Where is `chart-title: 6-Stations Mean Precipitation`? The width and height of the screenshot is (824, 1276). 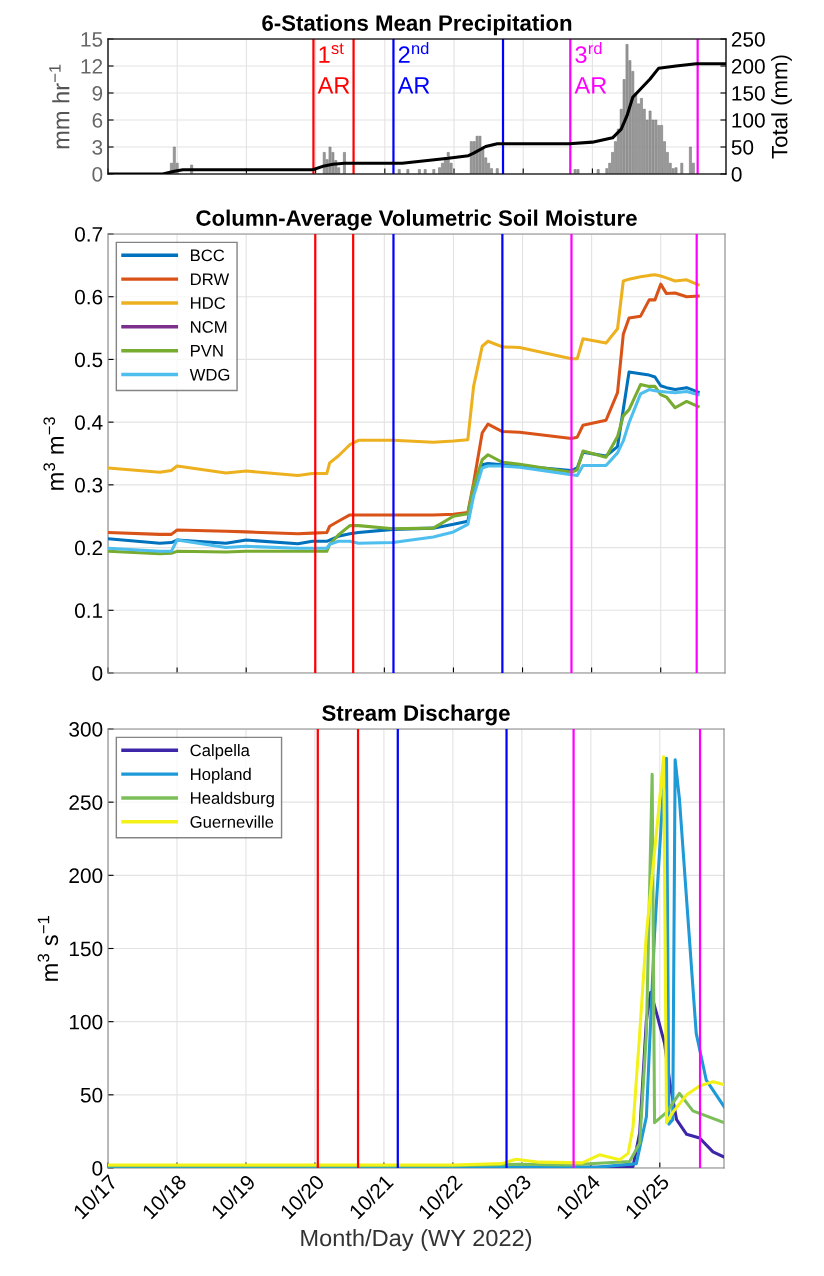 chart-title: 6-Stations Mean Precipitation is located at coordinates (417, 25).